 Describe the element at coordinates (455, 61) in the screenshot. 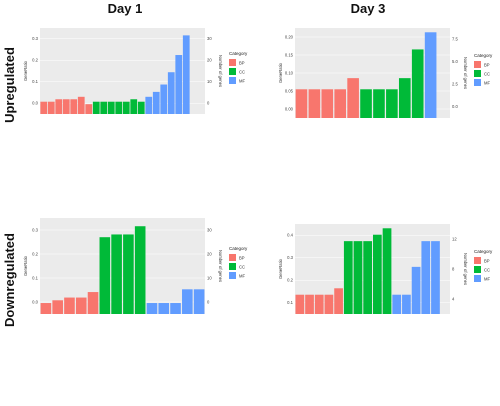

I see `y2-tick-label: 5.0` at that location.